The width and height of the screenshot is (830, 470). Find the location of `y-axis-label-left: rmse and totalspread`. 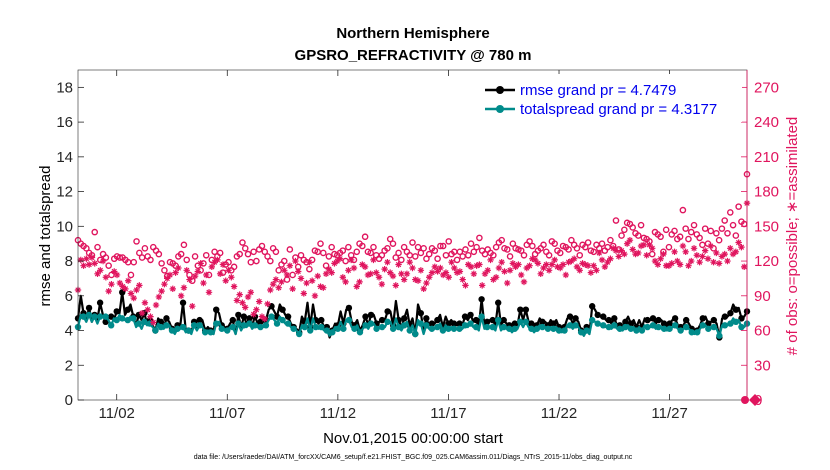

y-axis-label-left: rmse and totalspread is located at coordinates (45, 236).